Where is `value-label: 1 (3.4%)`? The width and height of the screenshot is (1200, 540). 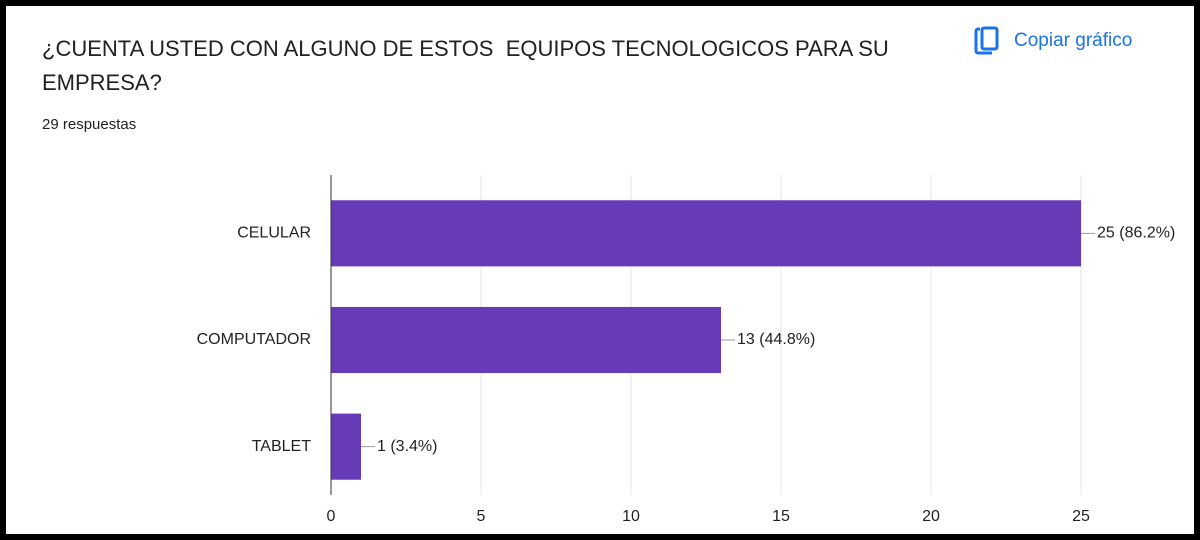
value-label: 1 (3.4%) is located at coordinates (407, 446).